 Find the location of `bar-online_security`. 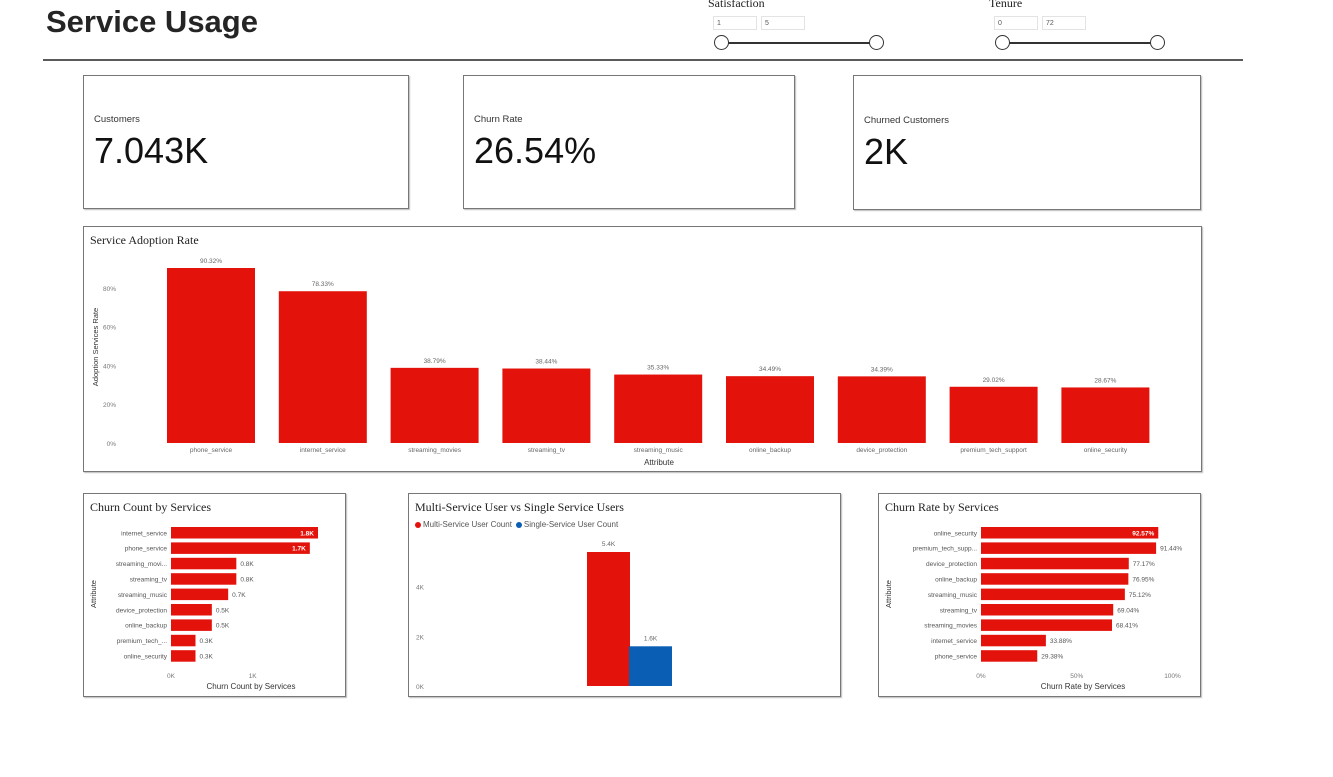

bar-online_security is located at coordinates (1105, 415).